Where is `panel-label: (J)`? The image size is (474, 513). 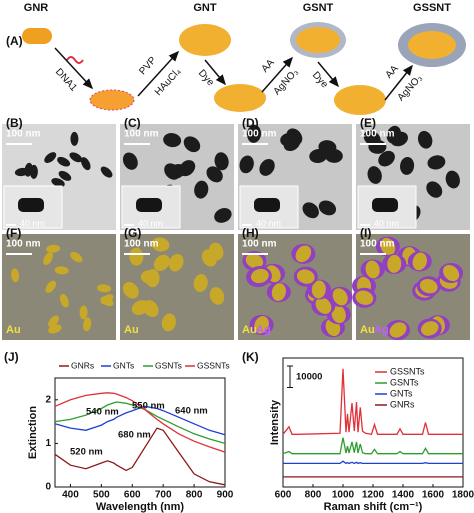 panel-label: (J) is located at coordinates (11, 357).